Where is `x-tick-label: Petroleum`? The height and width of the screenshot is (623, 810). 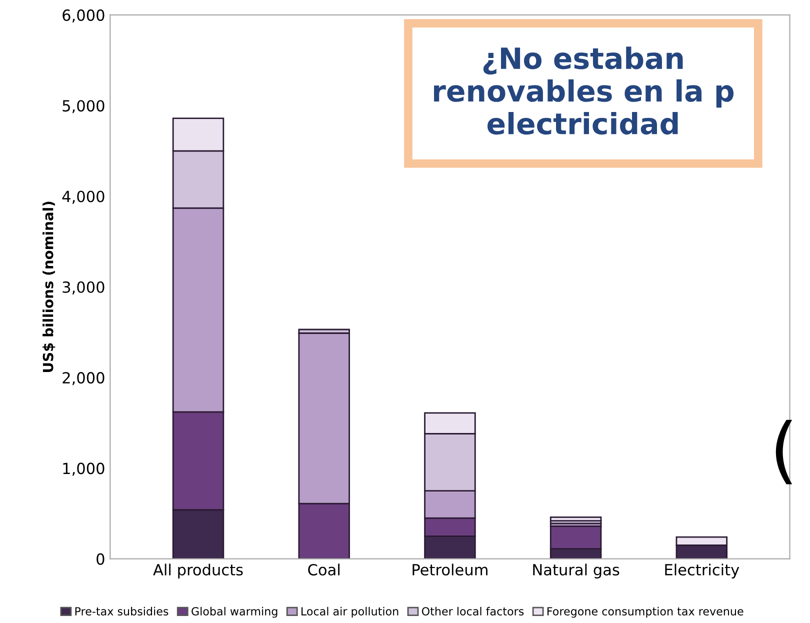
x-tick-label: Petroleum is located at coordinates (450, 570).